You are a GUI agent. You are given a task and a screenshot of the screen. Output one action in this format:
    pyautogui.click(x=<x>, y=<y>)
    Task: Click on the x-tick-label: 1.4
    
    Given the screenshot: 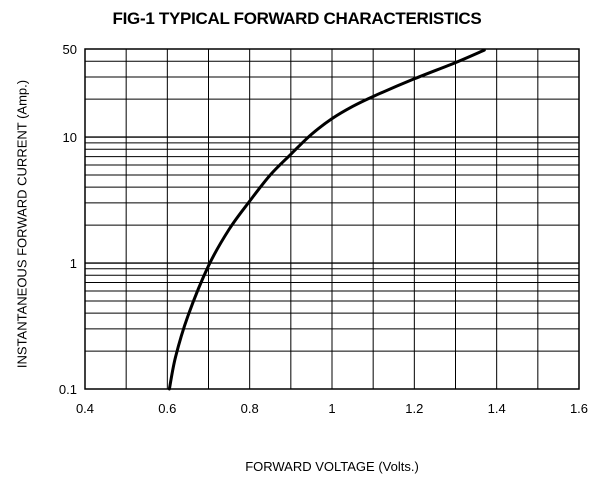 What is the action you would take?
    pyautogui.click(x=497, y=408)
    